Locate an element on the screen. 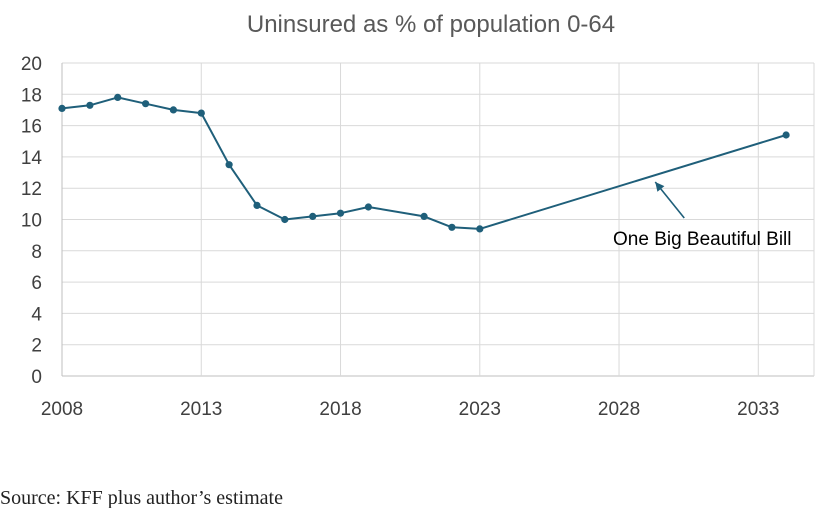 The image size is (826, 508). annotation-arrow-head is located at coordinates (660, 186).